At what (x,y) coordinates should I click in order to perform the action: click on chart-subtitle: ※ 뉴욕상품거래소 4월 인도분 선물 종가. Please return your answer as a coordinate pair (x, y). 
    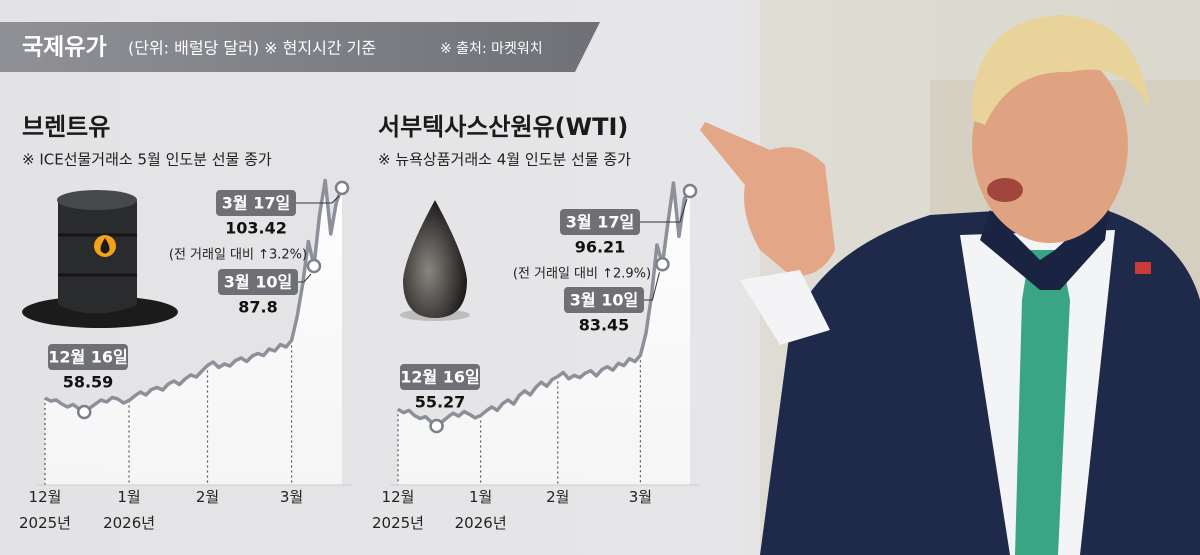
    Looking at the image, I should click on (504, 160).